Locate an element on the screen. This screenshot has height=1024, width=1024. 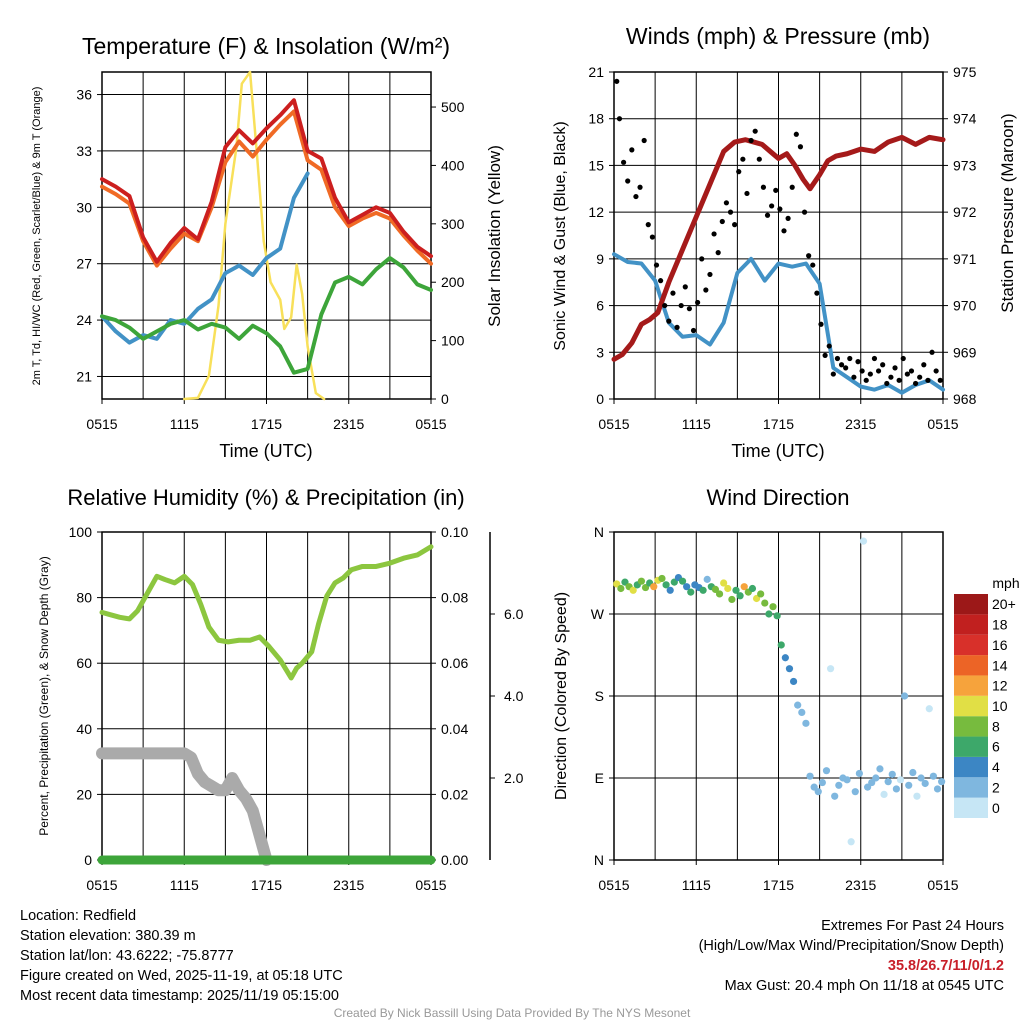
legend-label: 6 is located at coordinates (996, 747).